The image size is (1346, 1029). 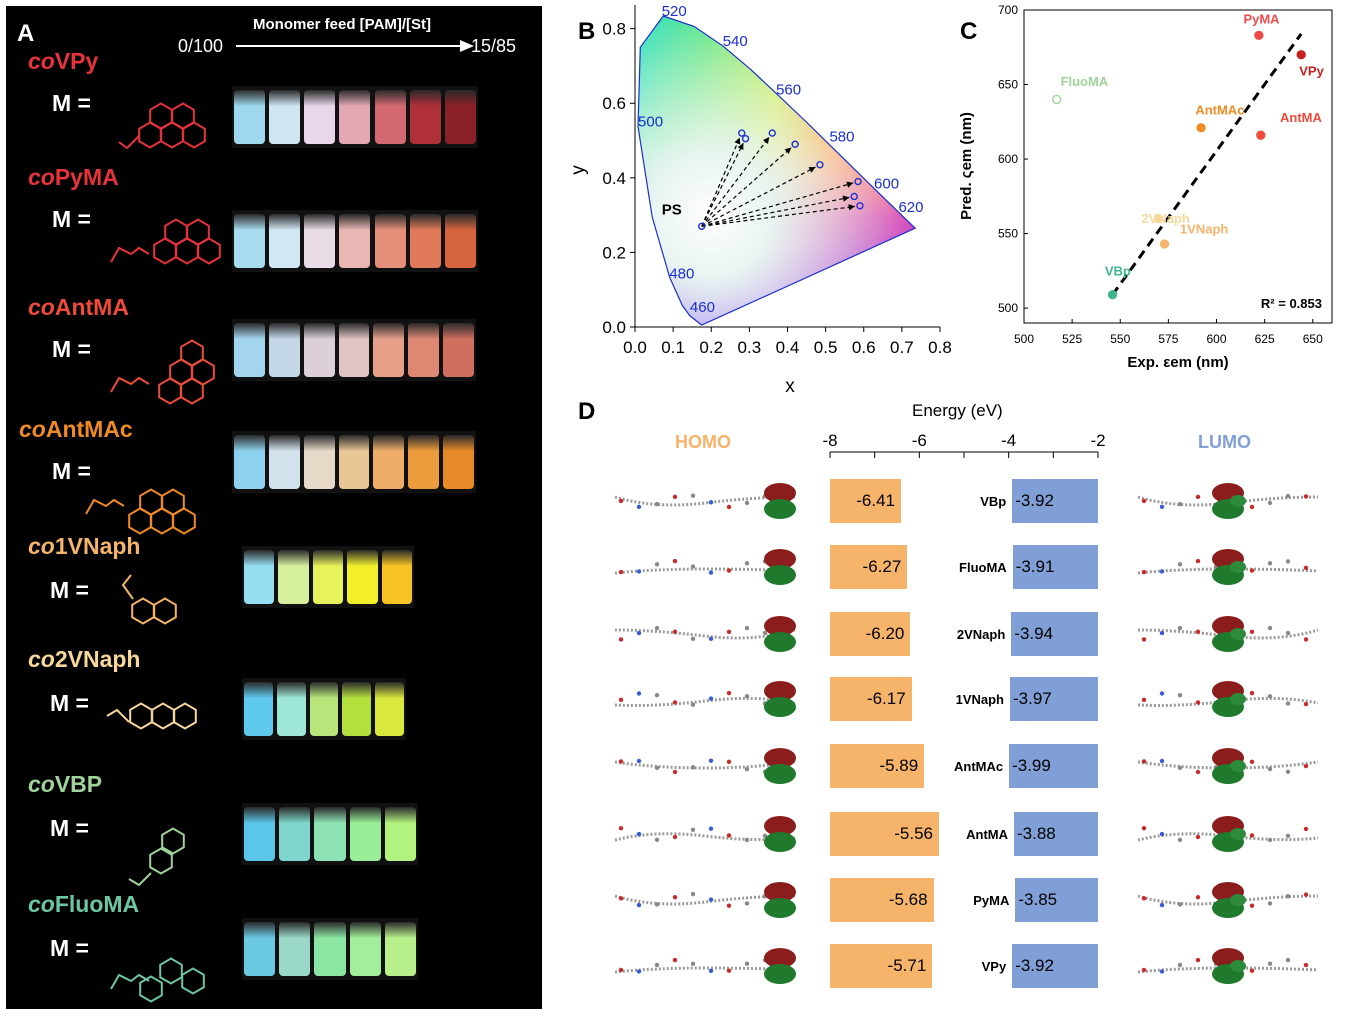 What do you see at coordinates (342, 24) in the screenshot?
I see `feed-title: Monomer feed [PAM]/[St]` at bounding box center [342, 24].